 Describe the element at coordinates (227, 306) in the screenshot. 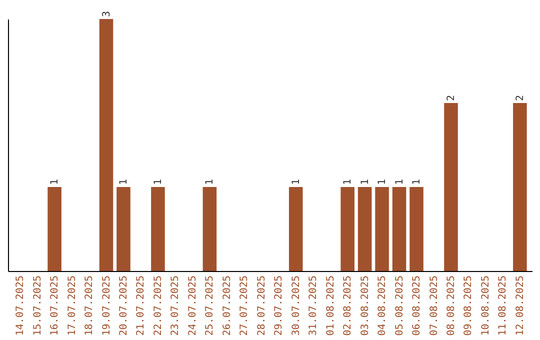

I see `x-tick-label: 26.07.2025` at that location.